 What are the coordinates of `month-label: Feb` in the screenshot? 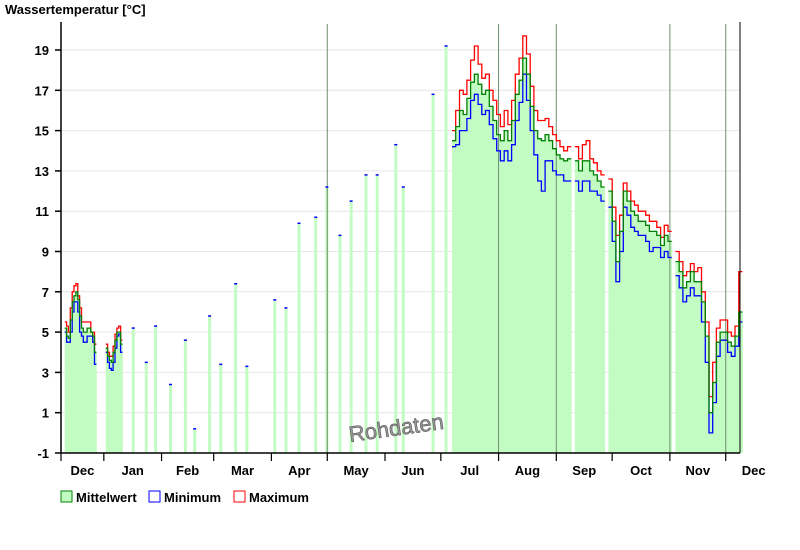 It's located at (187, 470).